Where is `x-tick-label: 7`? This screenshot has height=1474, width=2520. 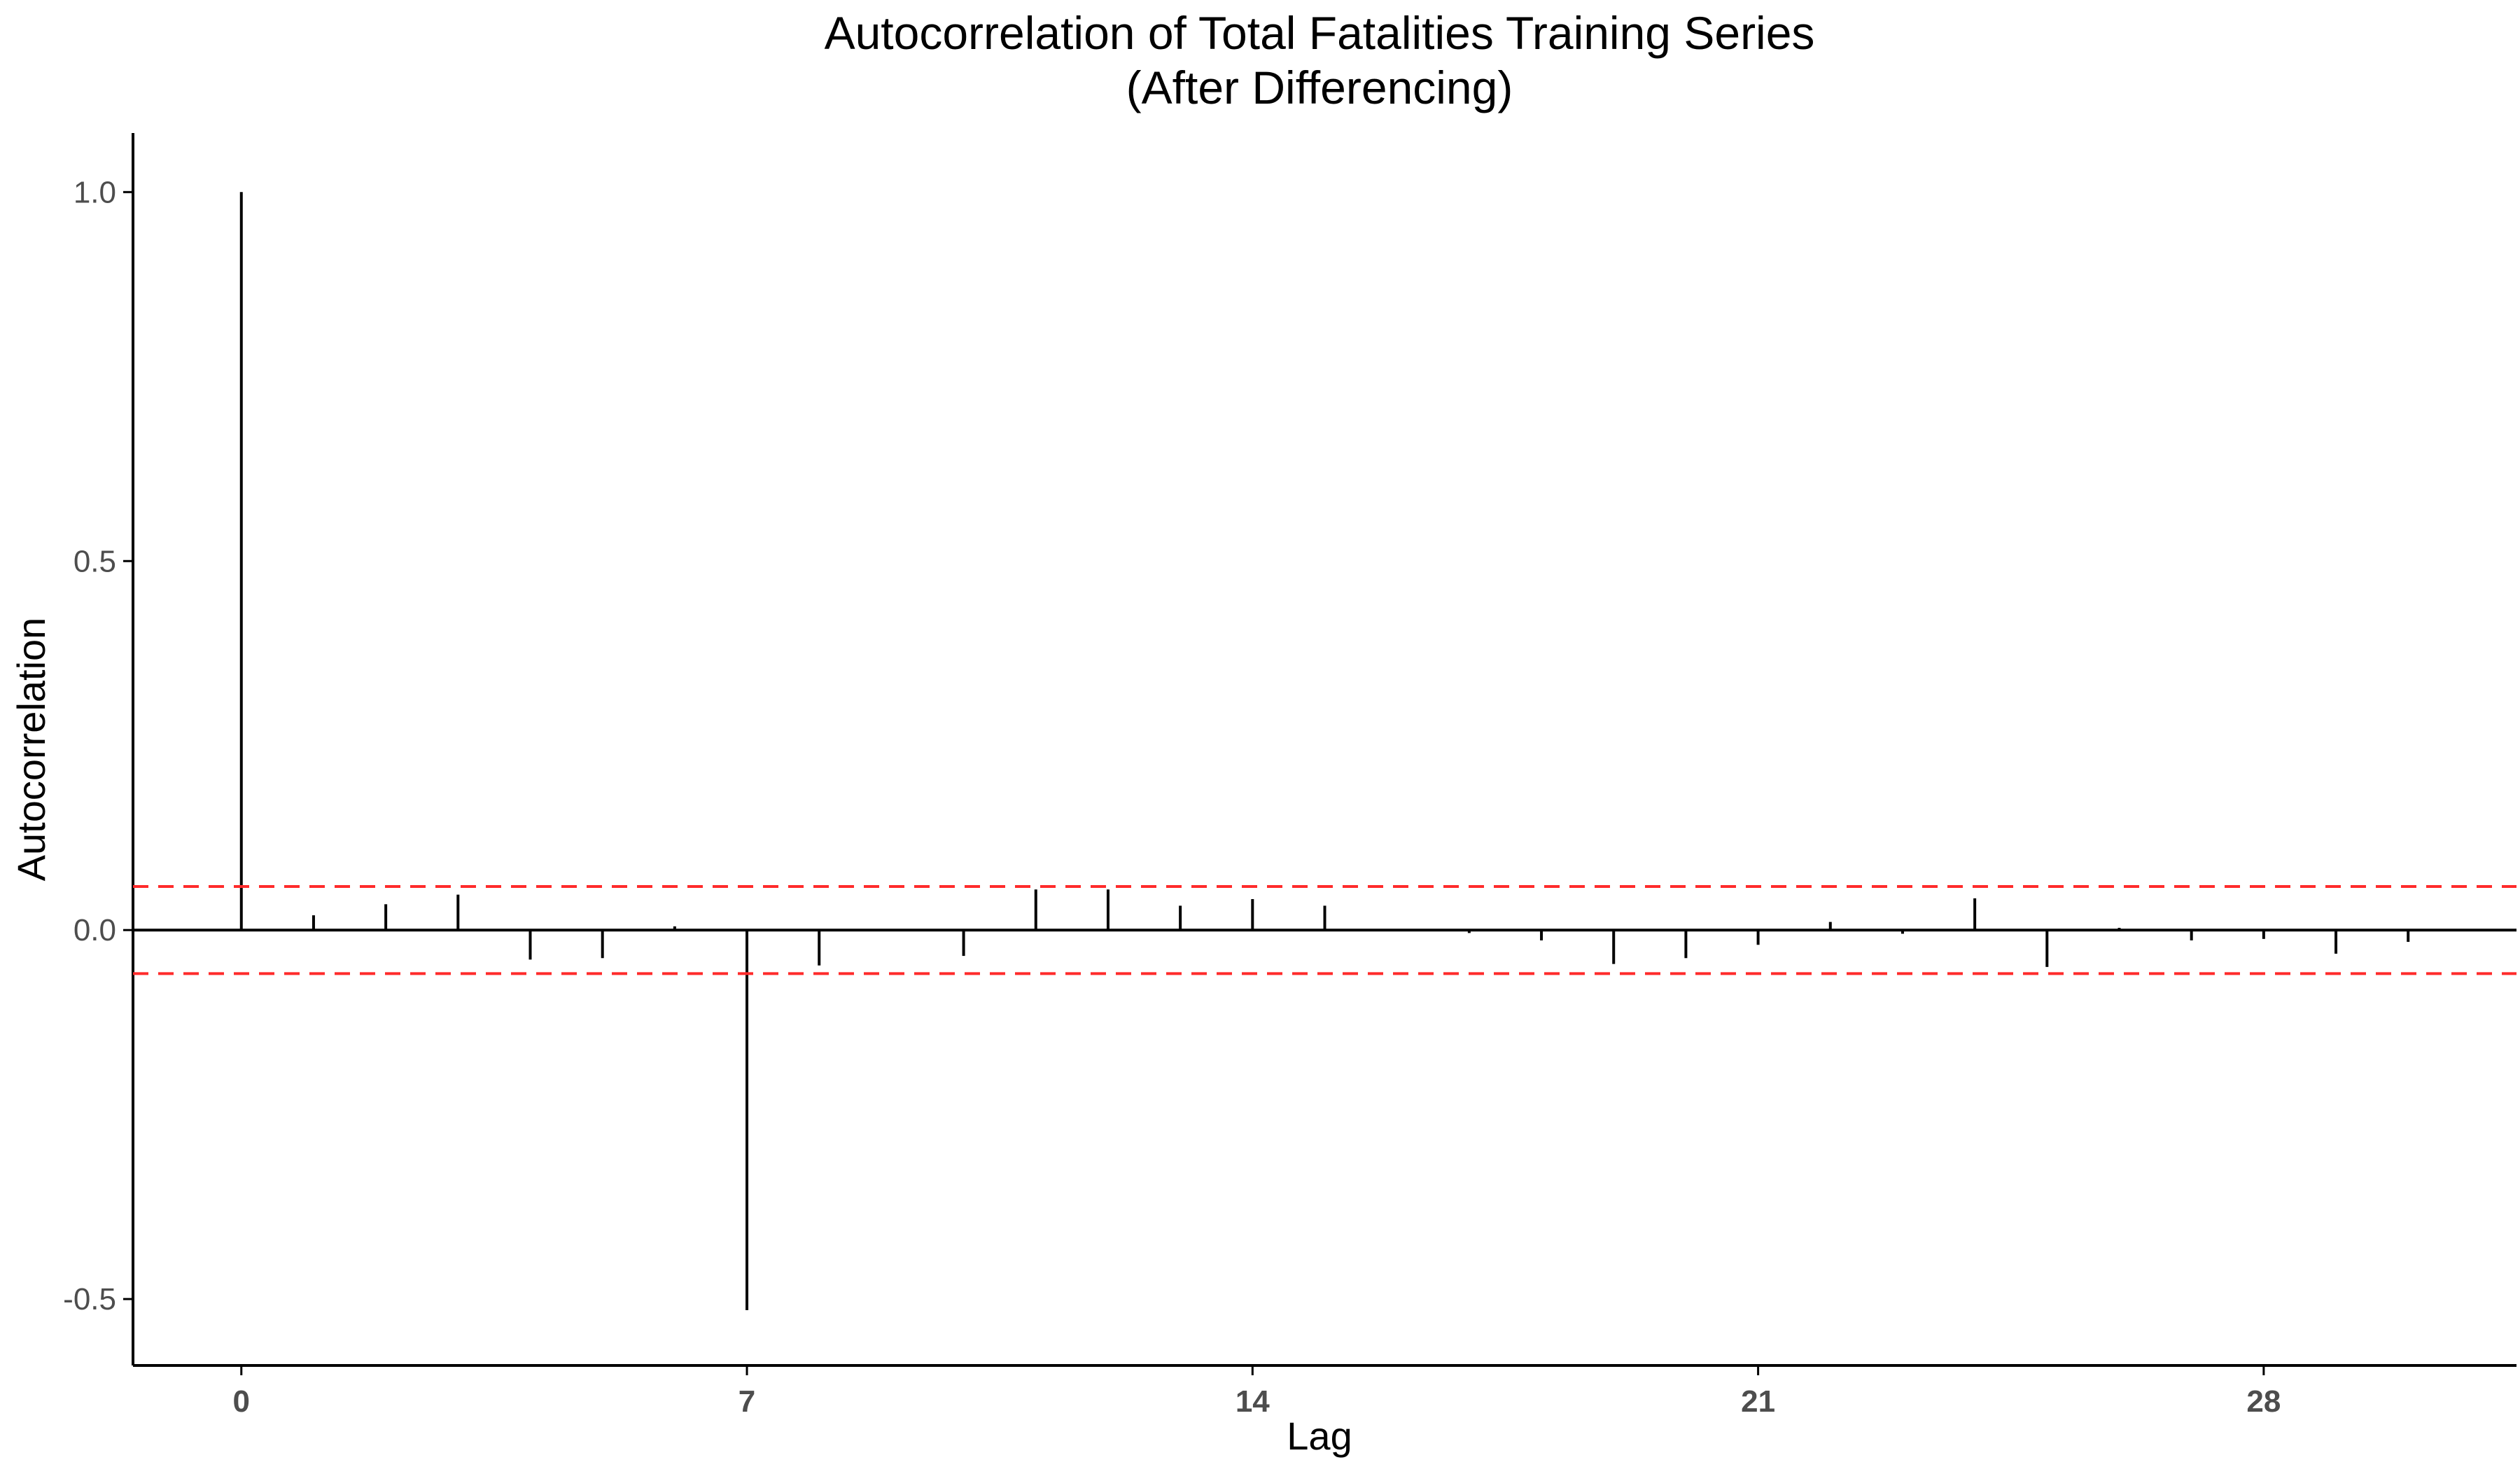
x-tick-label: 7 is located at coordinates (746, 1402).